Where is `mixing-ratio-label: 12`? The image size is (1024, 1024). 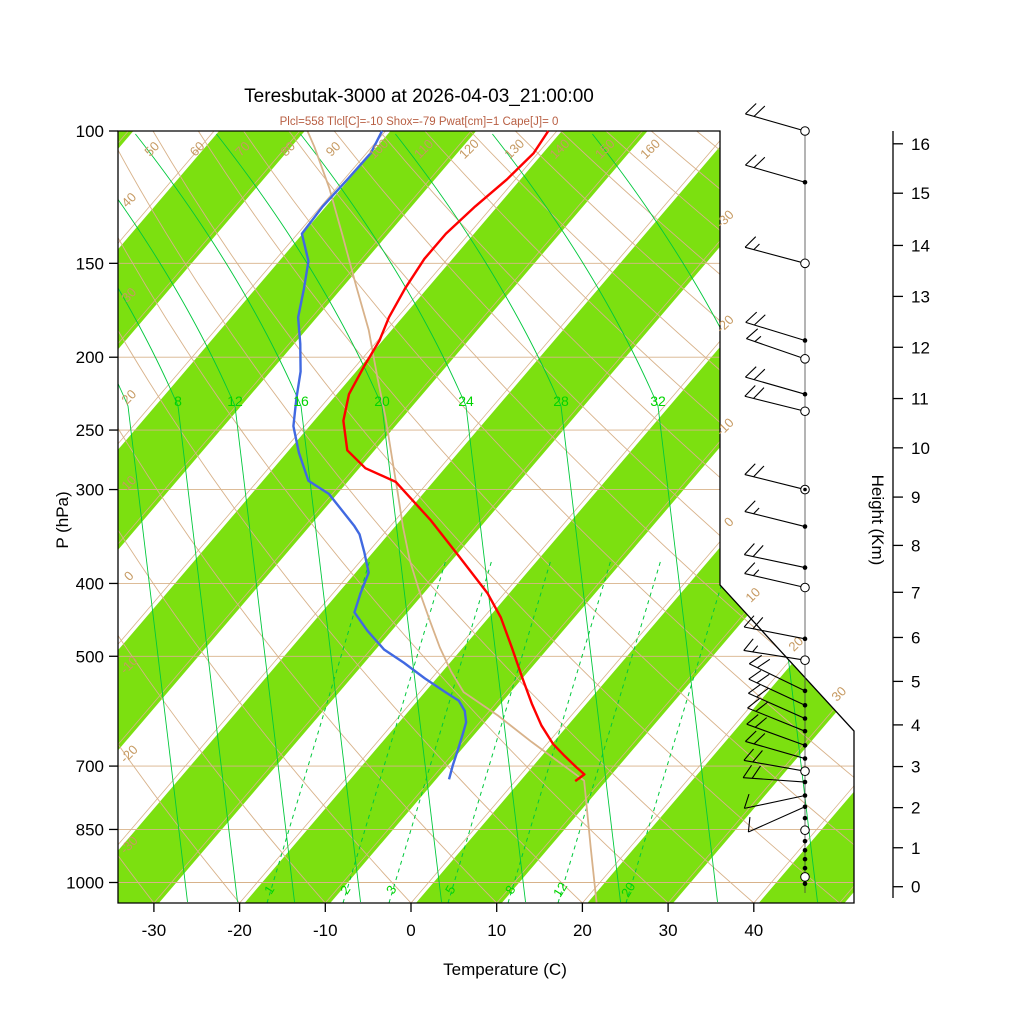
mixing-ratio-label: 12 is located at coordinates (560, 890).